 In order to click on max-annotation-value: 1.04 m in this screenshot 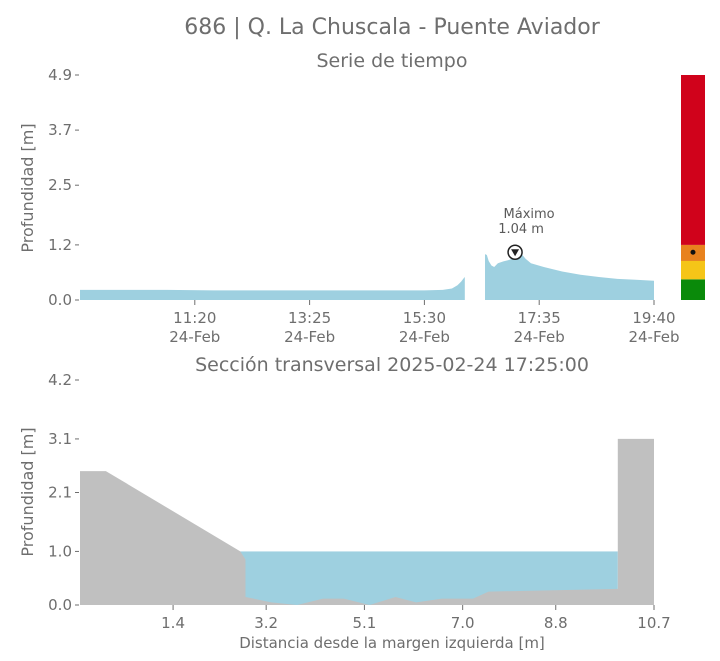, I will do `click(521, 229)`.